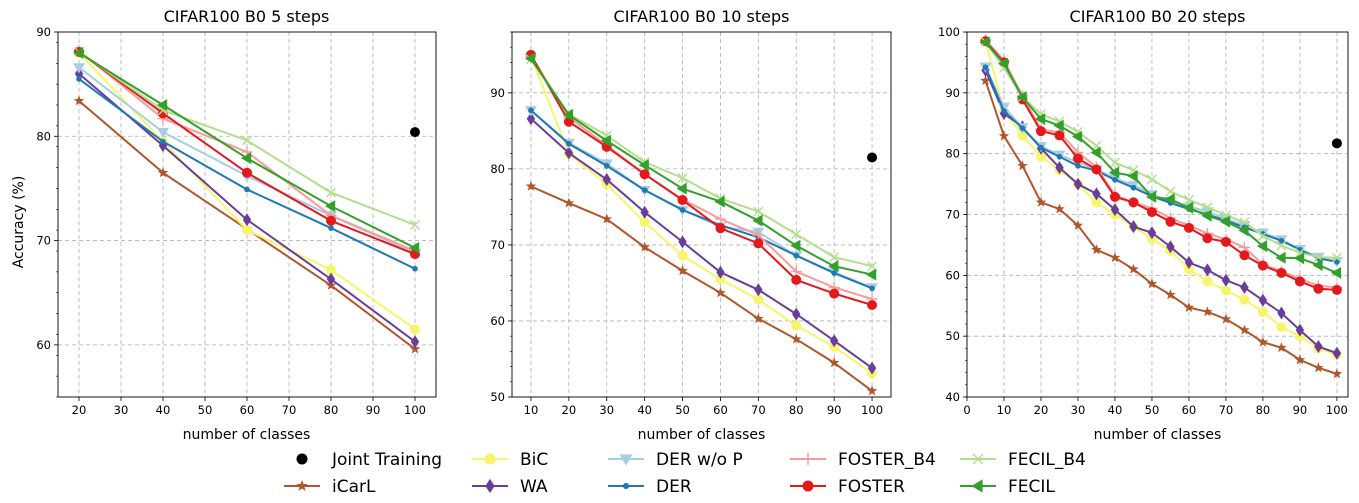 The height and width of the screenshot is (503, 1359). What do you see at coordinates (1336, 143) in the screenshot?
I see `data-point-joint-training` at bounding box center [1336, 143].